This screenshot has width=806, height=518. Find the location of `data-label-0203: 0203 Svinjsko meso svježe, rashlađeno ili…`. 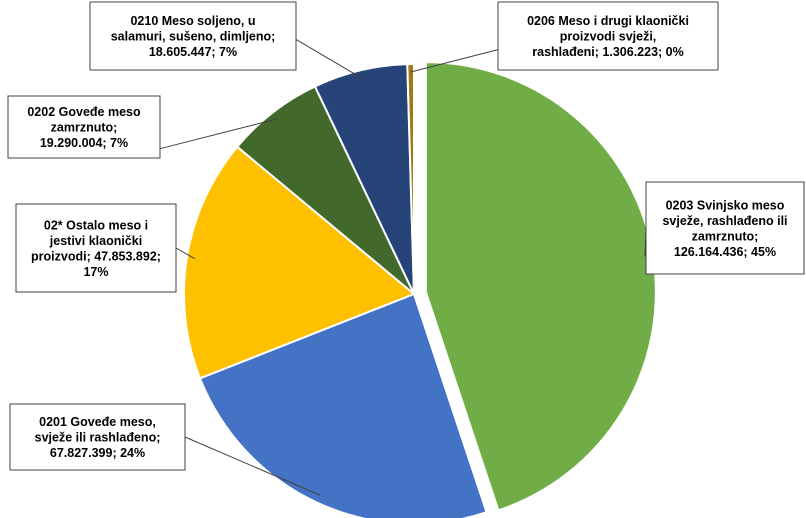

data-label-0203: 0203 Svinjsko meso svježe, rashlađeno ili… is located at coordinates (724, 228).